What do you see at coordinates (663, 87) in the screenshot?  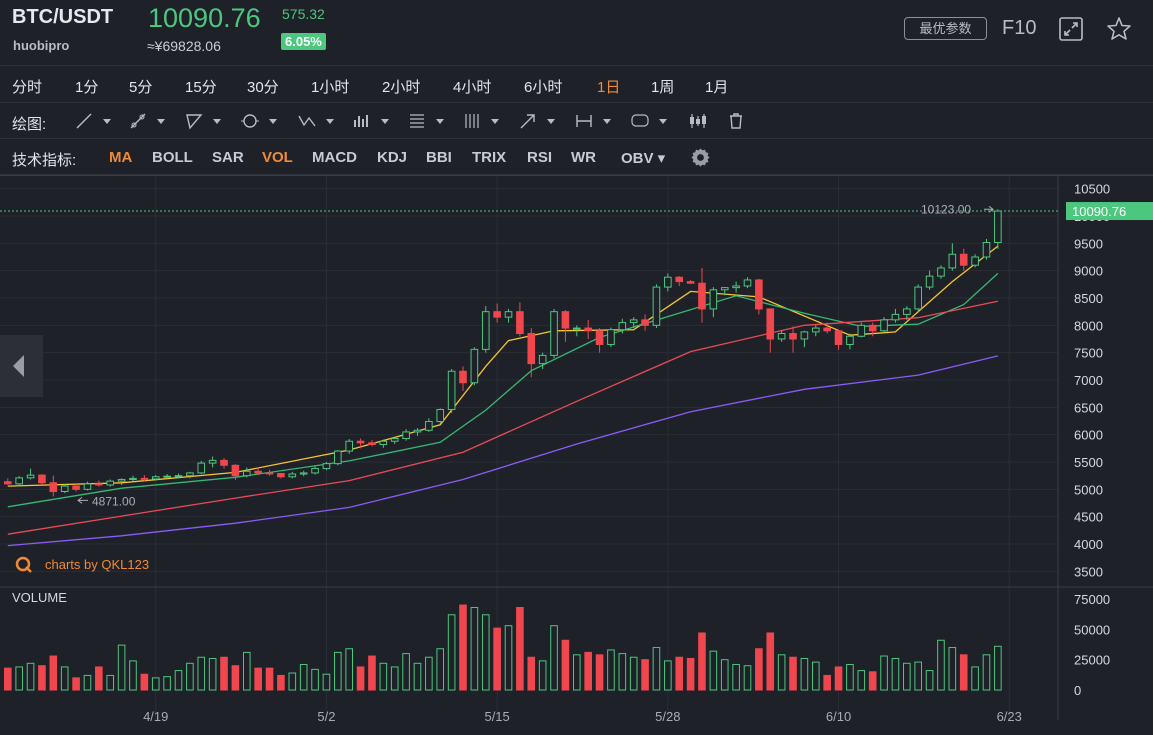 I see `timeframe-10: 1周` at bounding box center [663, 87].